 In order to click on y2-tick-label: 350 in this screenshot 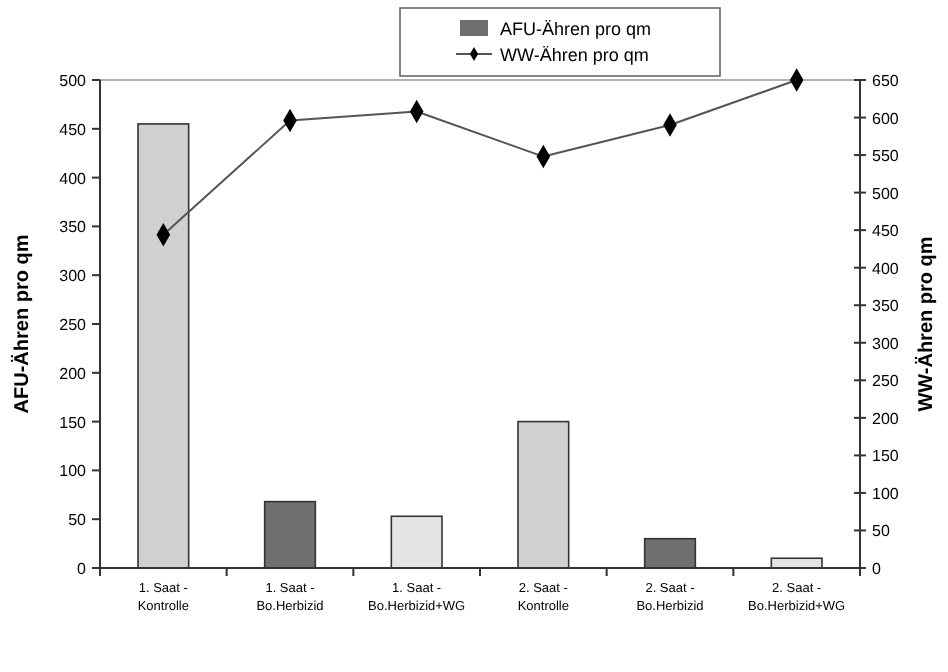, I will do `click(886, 306)`.